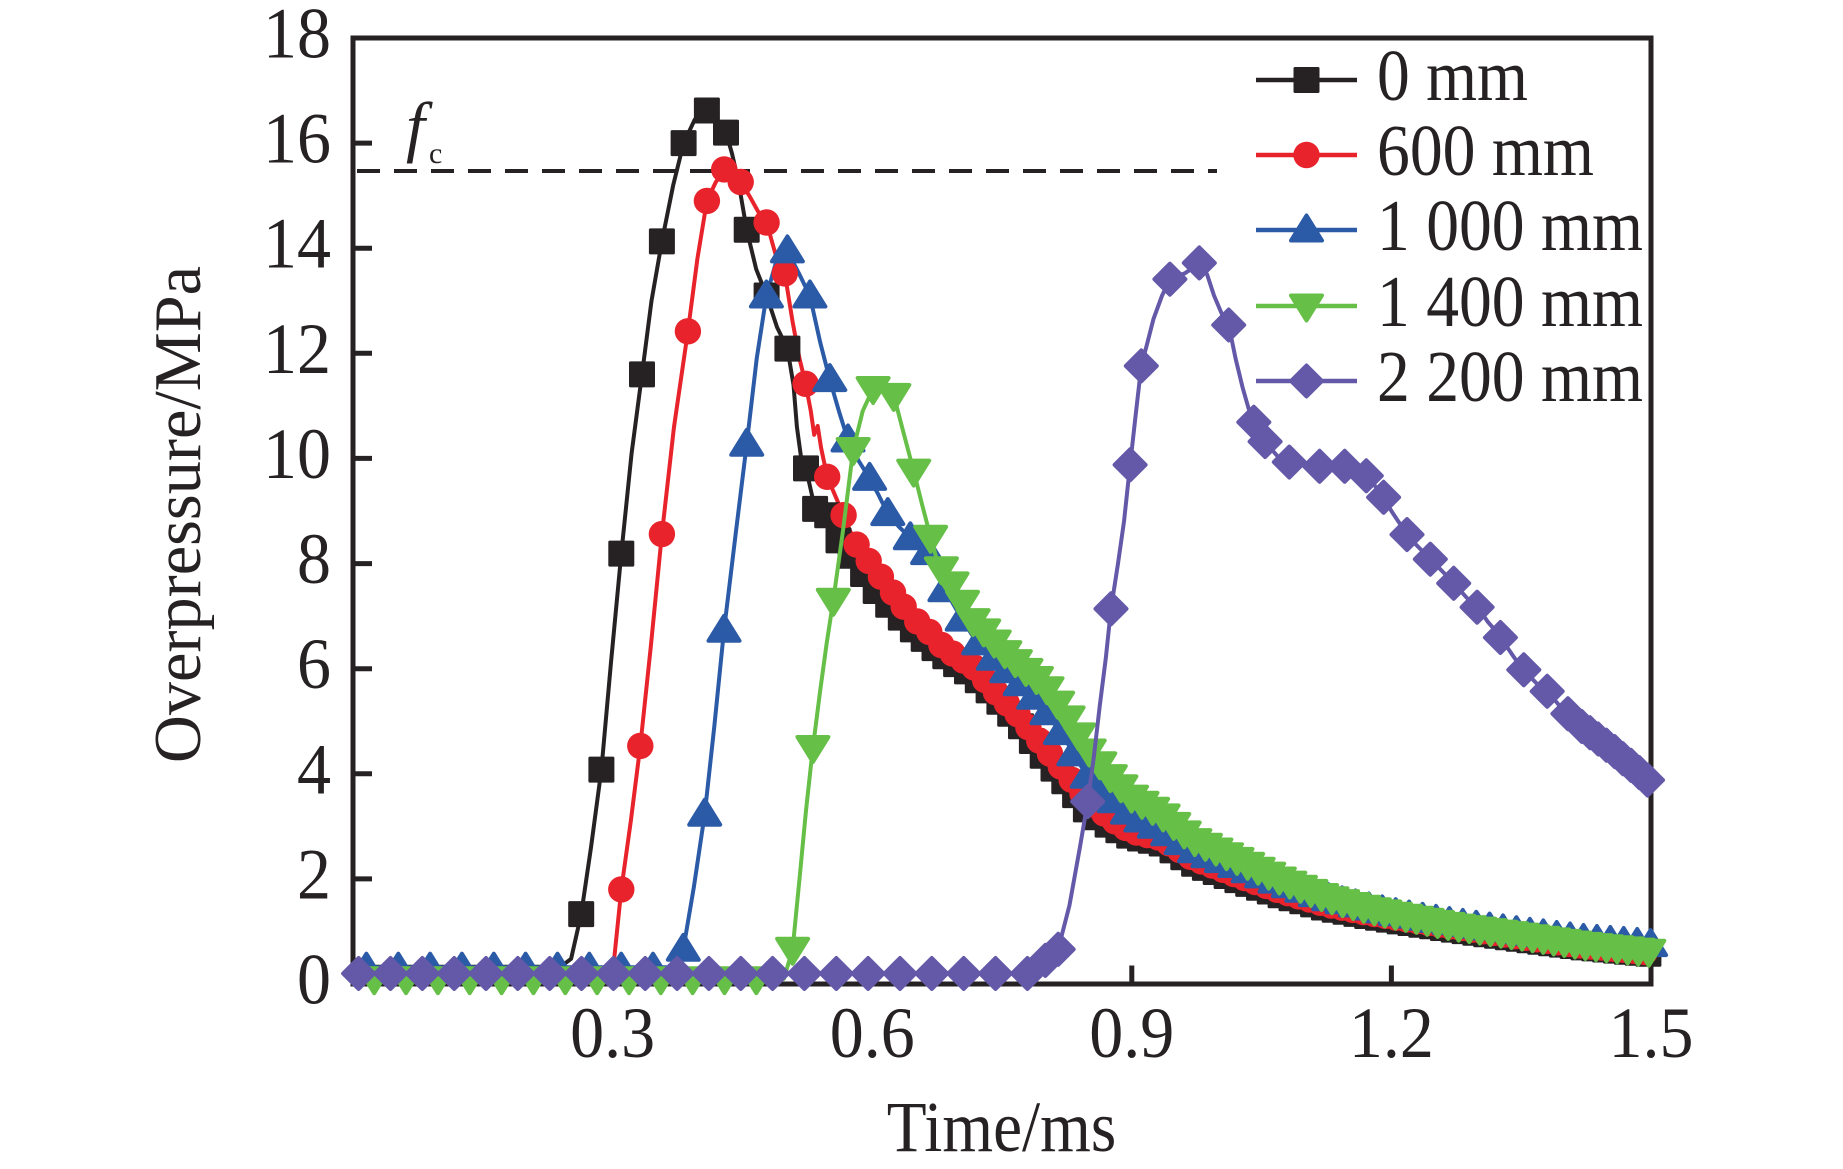 The width and height of the screenshot is (1843, 1169). I want to click on svg-text: 1.2, so click(1391, 1033).